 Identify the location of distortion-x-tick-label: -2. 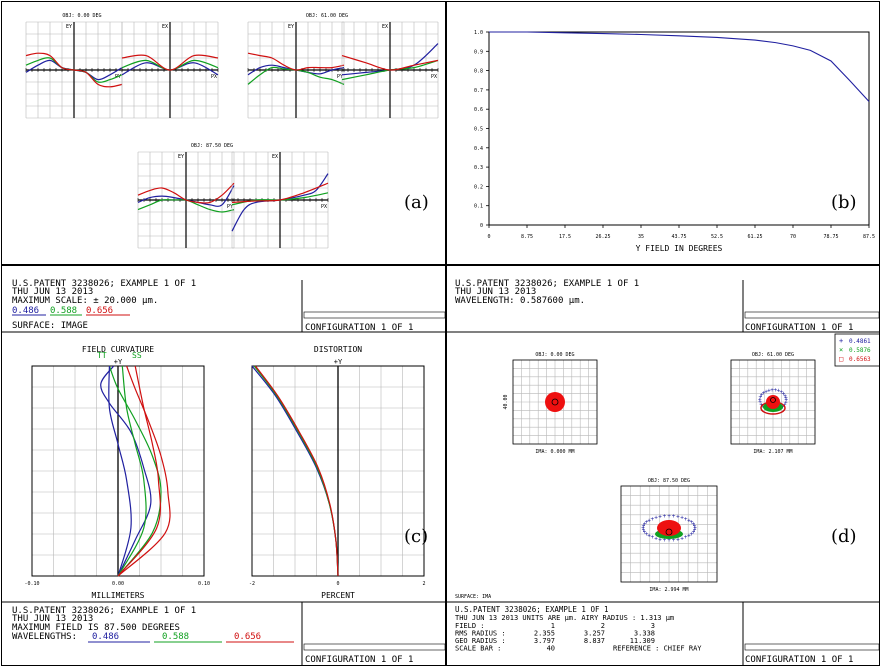
(252, 584).